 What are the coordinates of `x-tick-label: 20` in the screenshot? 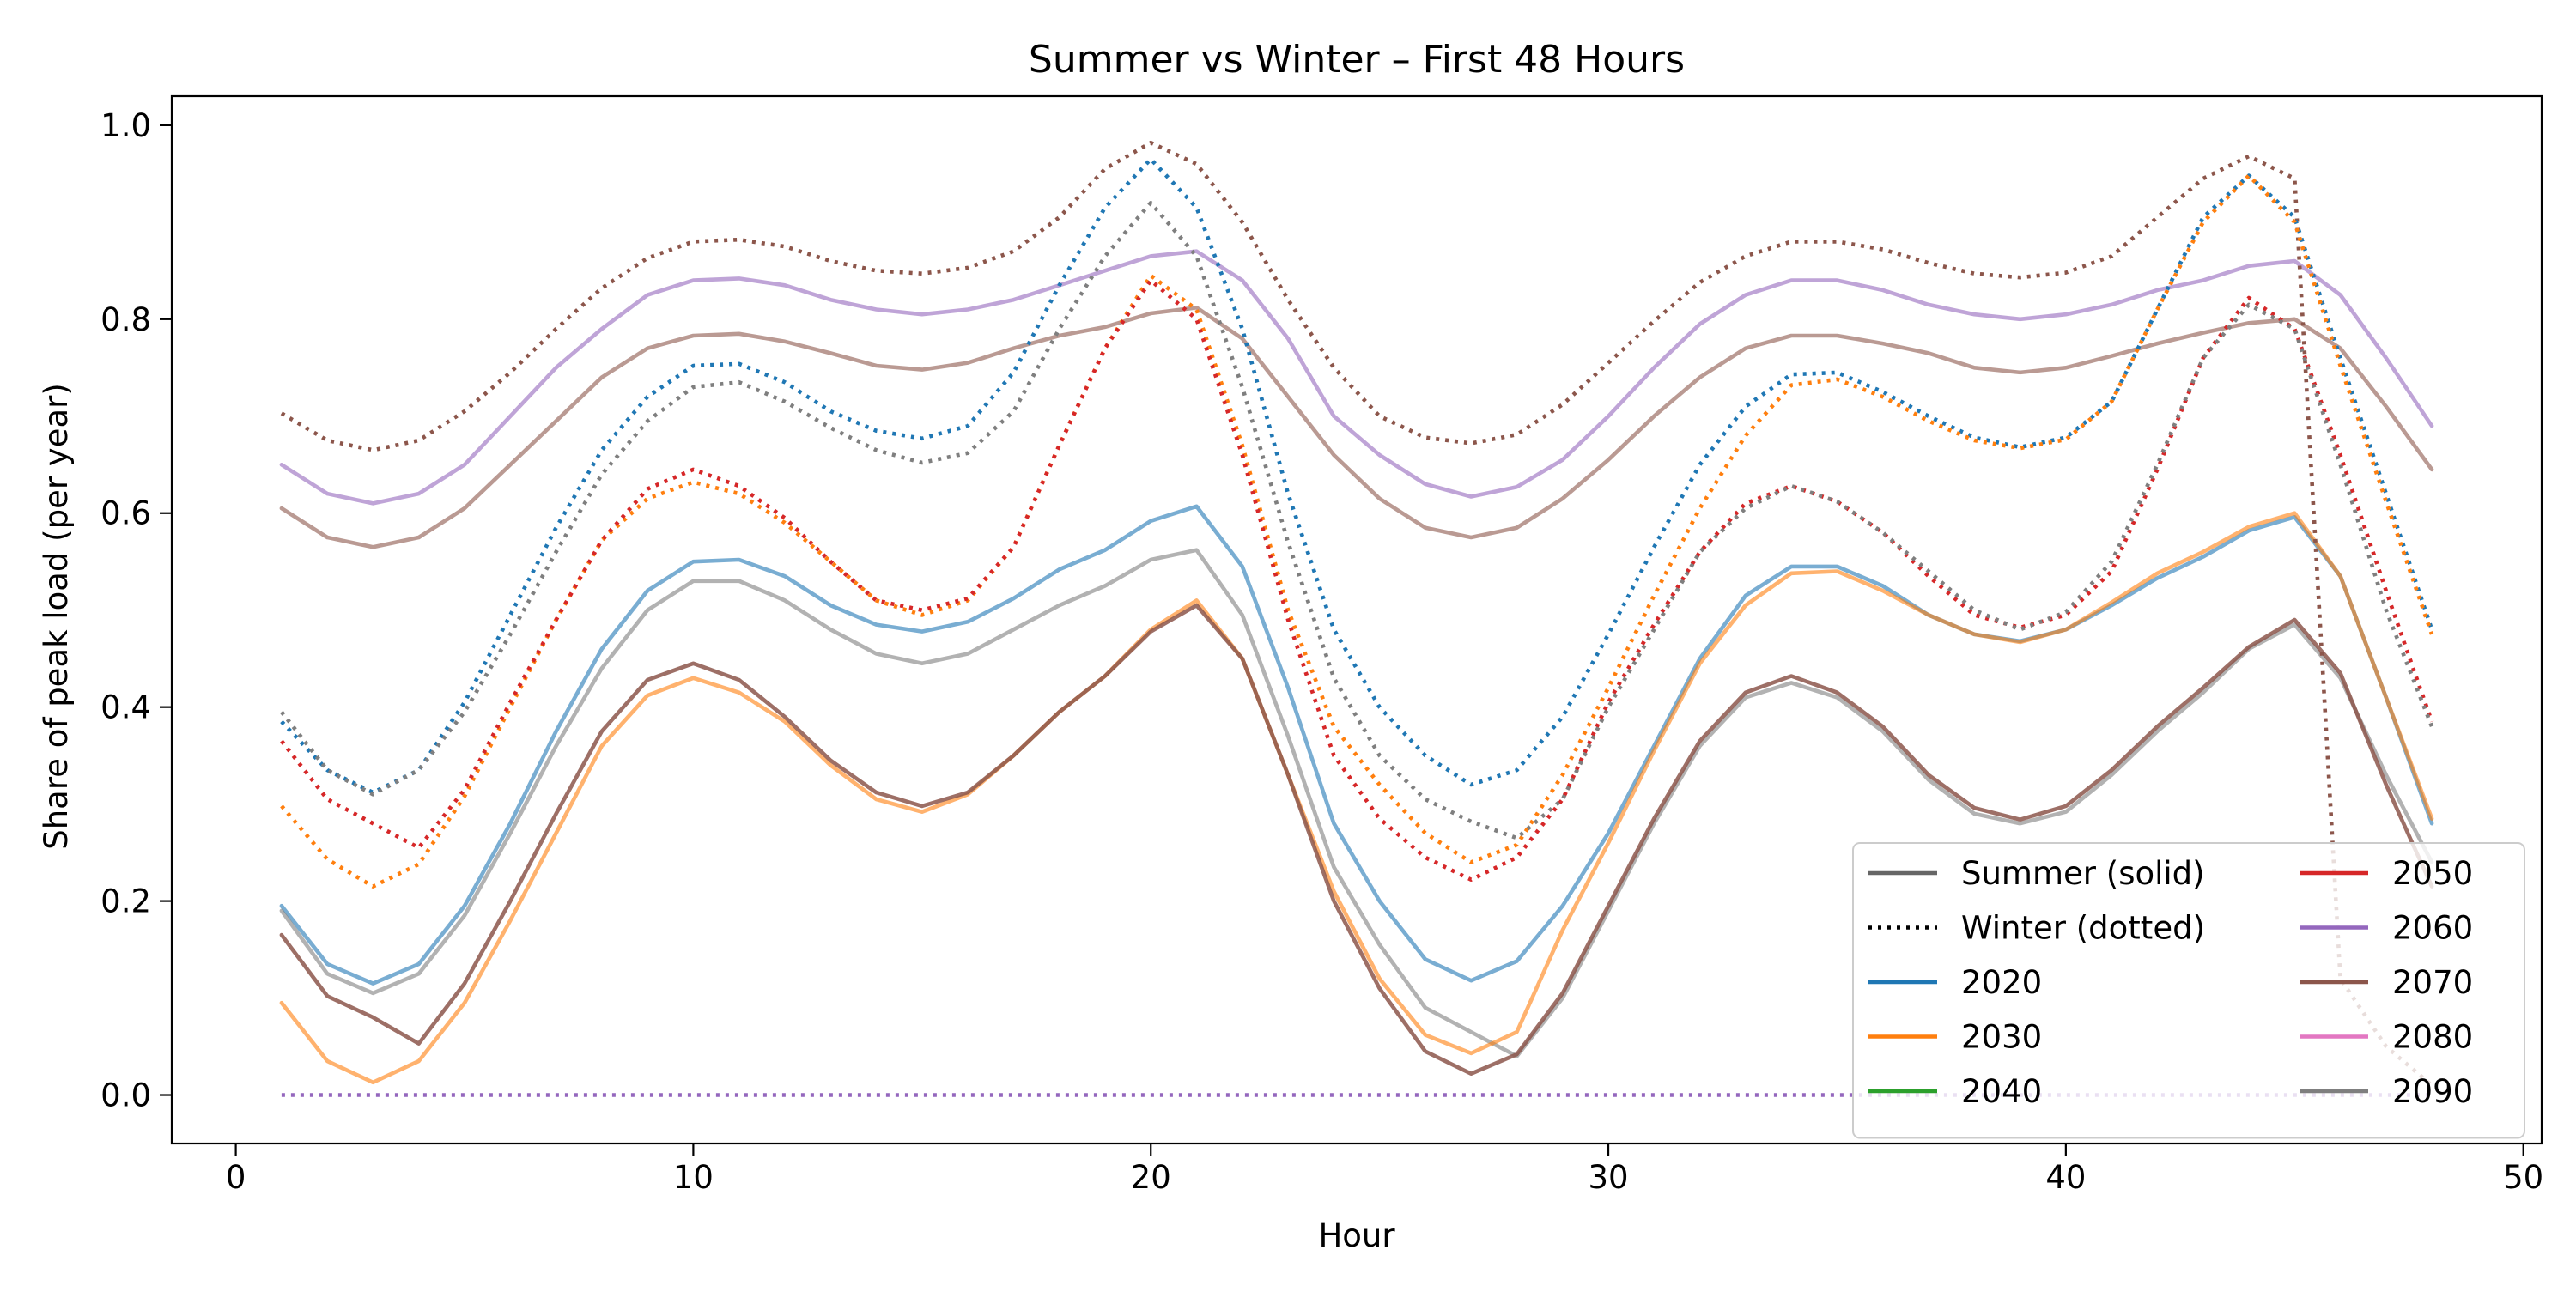 It's located at (1151, 1177).